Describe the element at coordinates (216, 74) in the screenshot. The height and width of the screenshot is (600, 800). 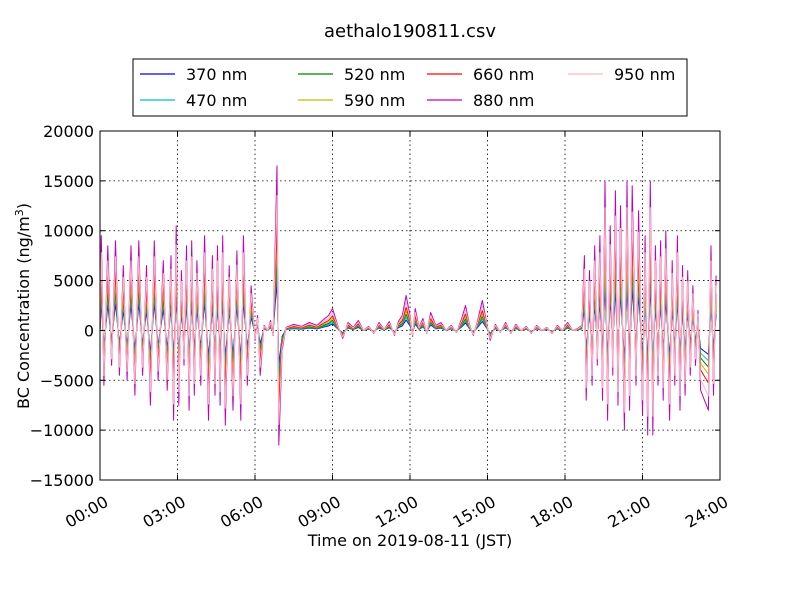
I see `legend-label: 370 nm` at that location.